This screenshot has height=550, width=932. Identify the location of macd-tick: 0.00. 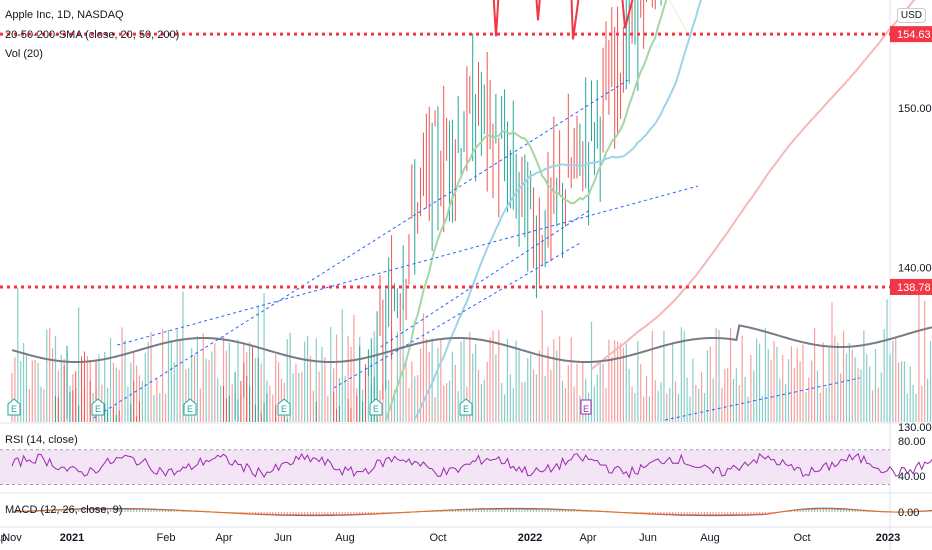
(908, 513).